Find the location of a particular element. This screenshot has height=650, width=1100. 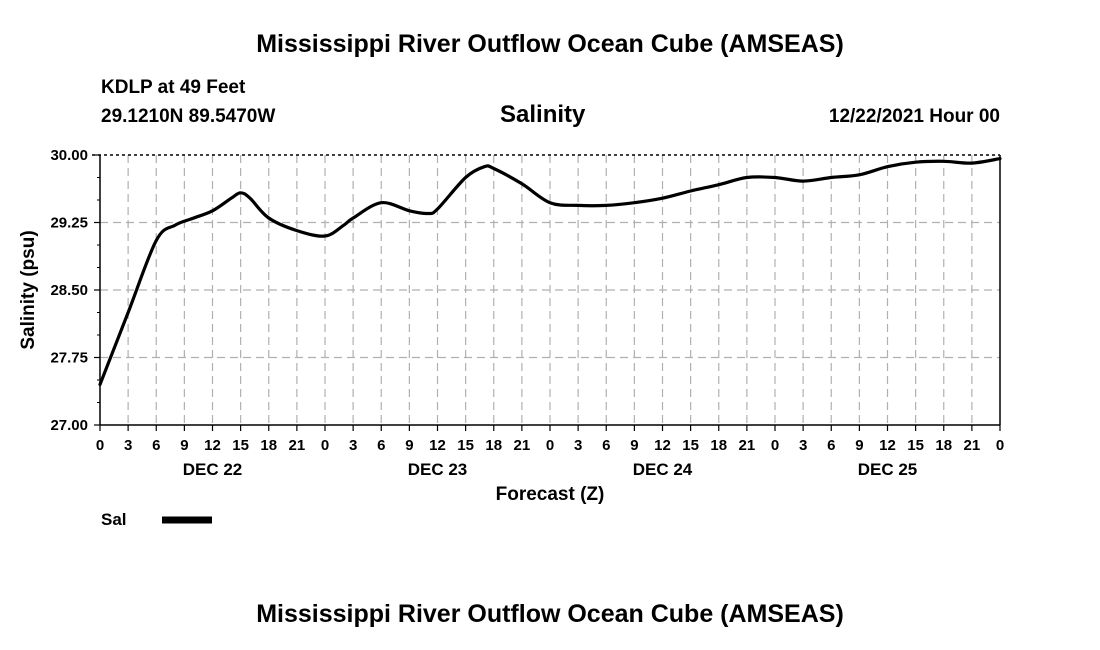

day-label: DEC 22 is located at coordinates (213, 469).